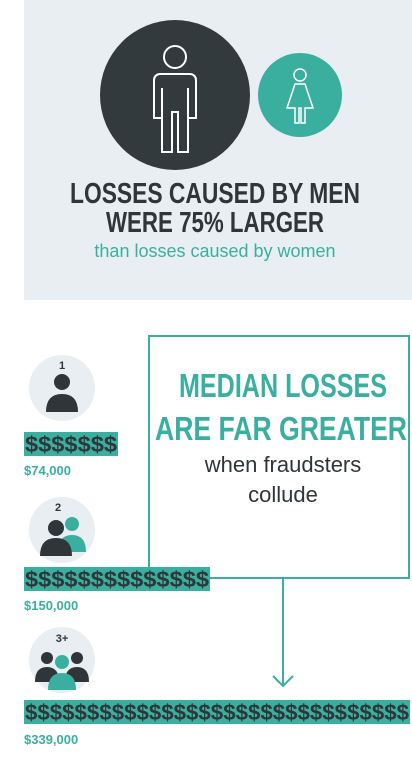  I want to click on dollar-signs: $$$$$$$$$$$$$$, so click(117, 579).